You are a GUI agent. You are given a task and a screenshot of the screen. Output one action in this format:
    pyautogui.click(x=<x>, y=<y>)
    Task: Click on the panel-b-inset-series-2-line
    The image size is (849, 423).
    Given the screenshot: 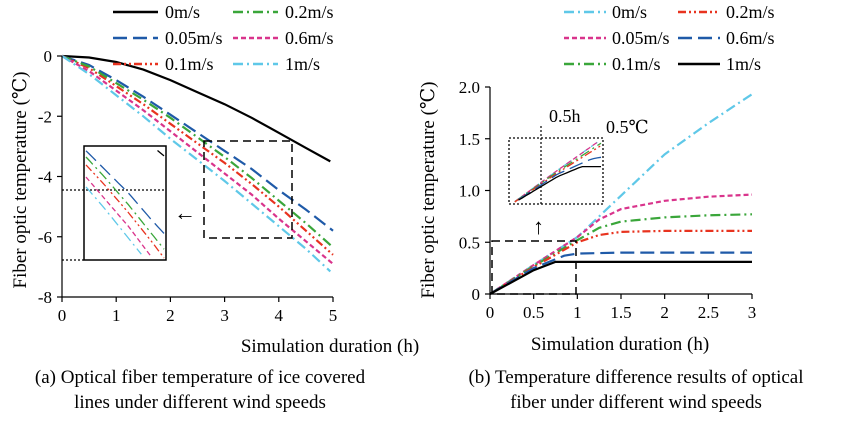 What is the action you would take?
    pyautogui.click(x=558, y=172)
    